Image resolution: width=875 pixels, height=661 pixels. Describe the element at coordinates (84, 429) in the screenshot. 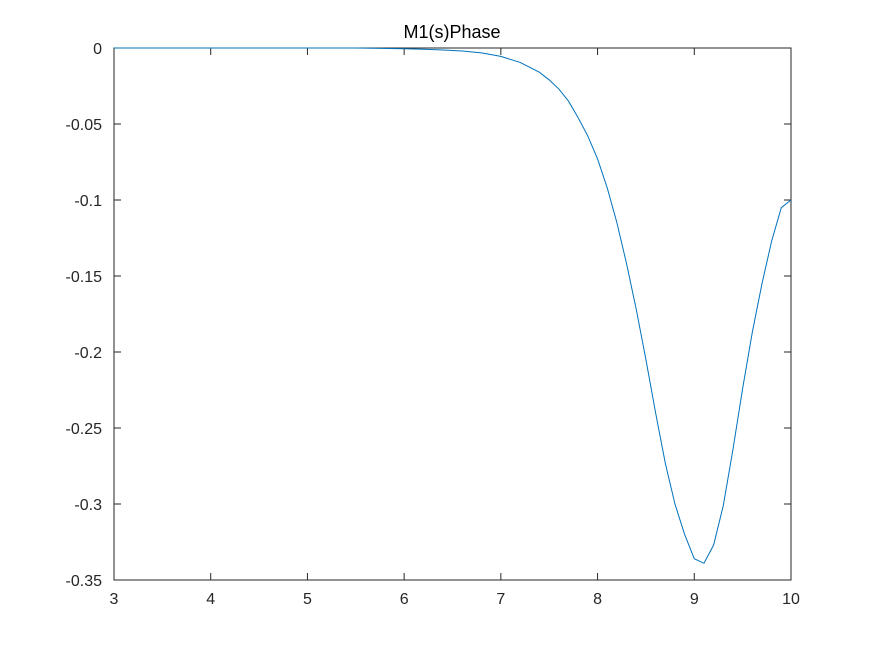

I see `y-tick-label: -0.25` at that location.